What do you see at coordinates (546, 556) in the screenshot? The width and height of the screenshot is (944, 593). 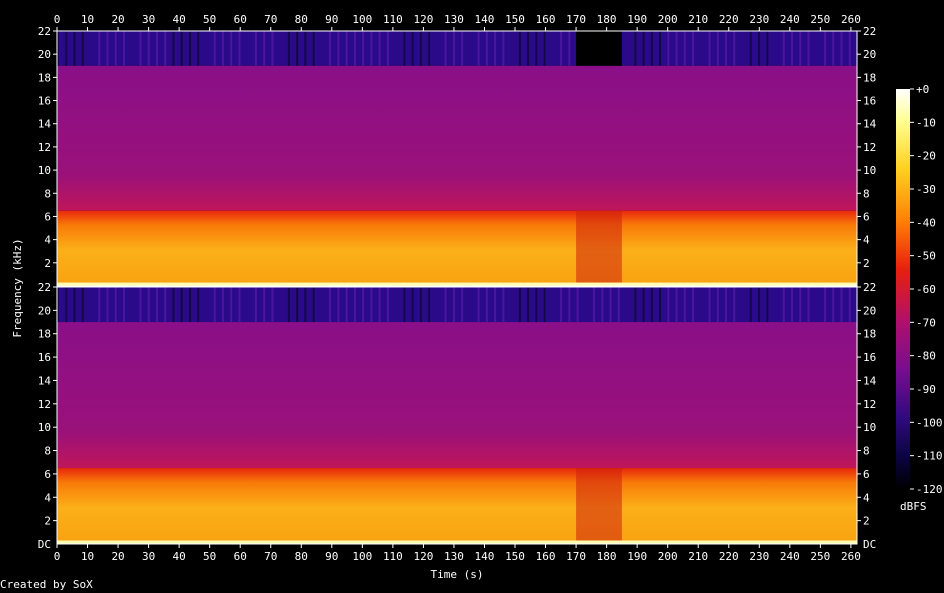 I see `x-tick-label: 160` at bounding box center [546, 556].